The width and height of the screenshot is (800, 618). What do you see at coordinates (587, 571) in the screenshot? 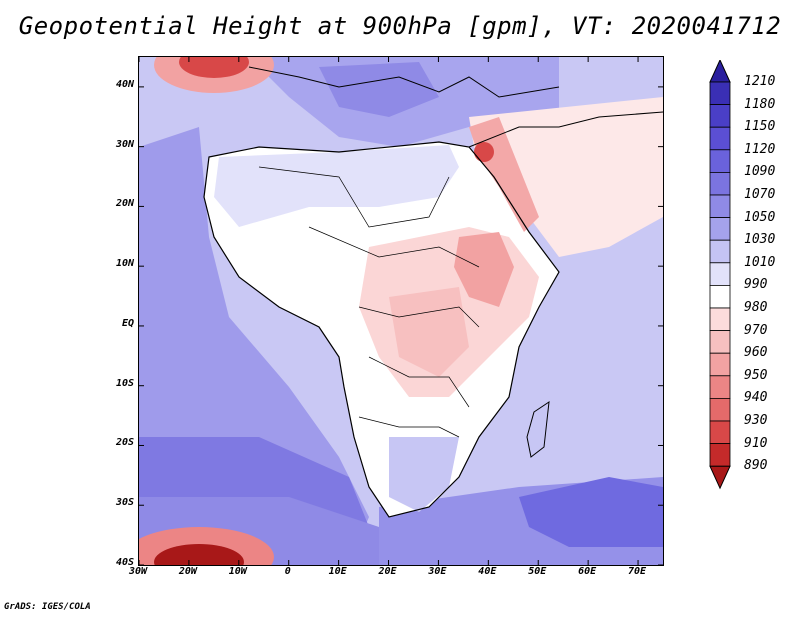
I see `lon-label: 60E` at bounding box center [587, 571].